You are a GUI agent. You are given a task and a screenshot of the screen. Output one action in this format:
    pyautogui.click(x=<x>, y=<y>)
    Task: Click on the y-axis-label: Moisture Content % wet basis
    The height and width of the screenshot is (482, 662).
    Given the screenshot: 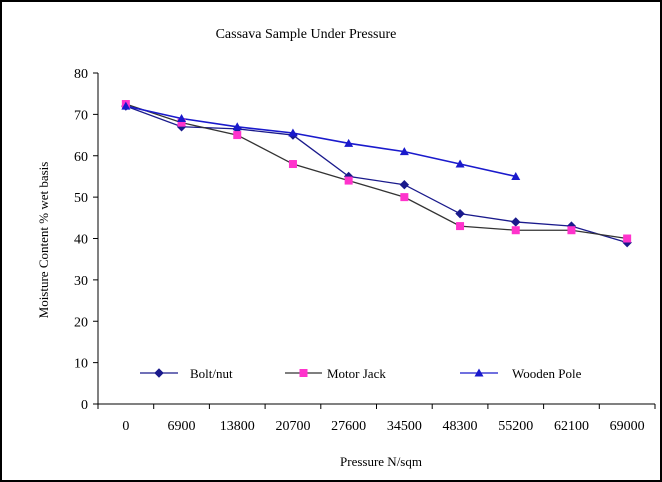 What is the action you would take?
    pyautogui.click(x=43, y=240)
    